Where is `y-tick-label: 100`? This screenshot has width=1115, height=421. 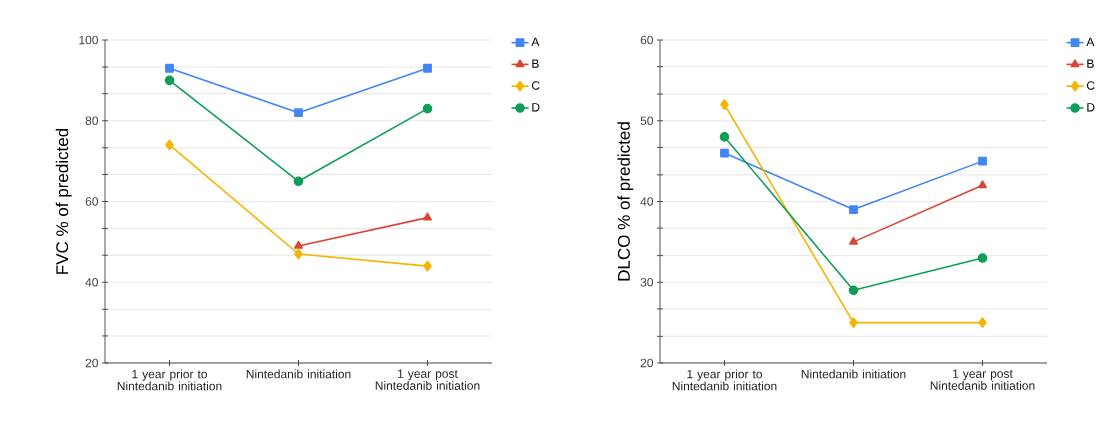
y-tick-label: 100 is located at coordinates (89, 40).